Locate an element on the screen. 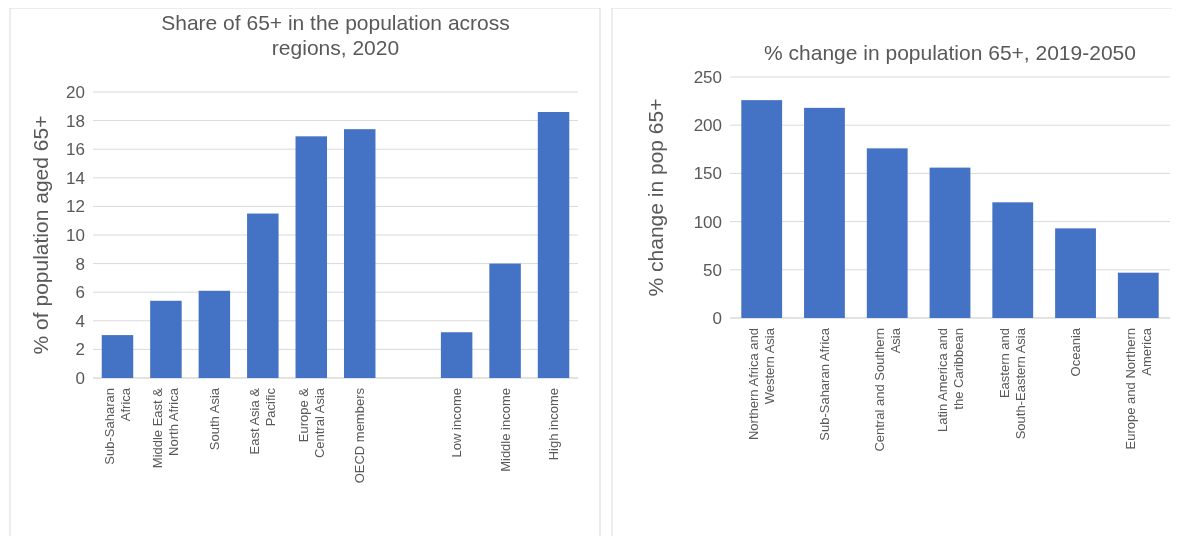 This screenshot has height=544, width=1180. x-tick-label: OECD members is located at coordinates (360, 435).